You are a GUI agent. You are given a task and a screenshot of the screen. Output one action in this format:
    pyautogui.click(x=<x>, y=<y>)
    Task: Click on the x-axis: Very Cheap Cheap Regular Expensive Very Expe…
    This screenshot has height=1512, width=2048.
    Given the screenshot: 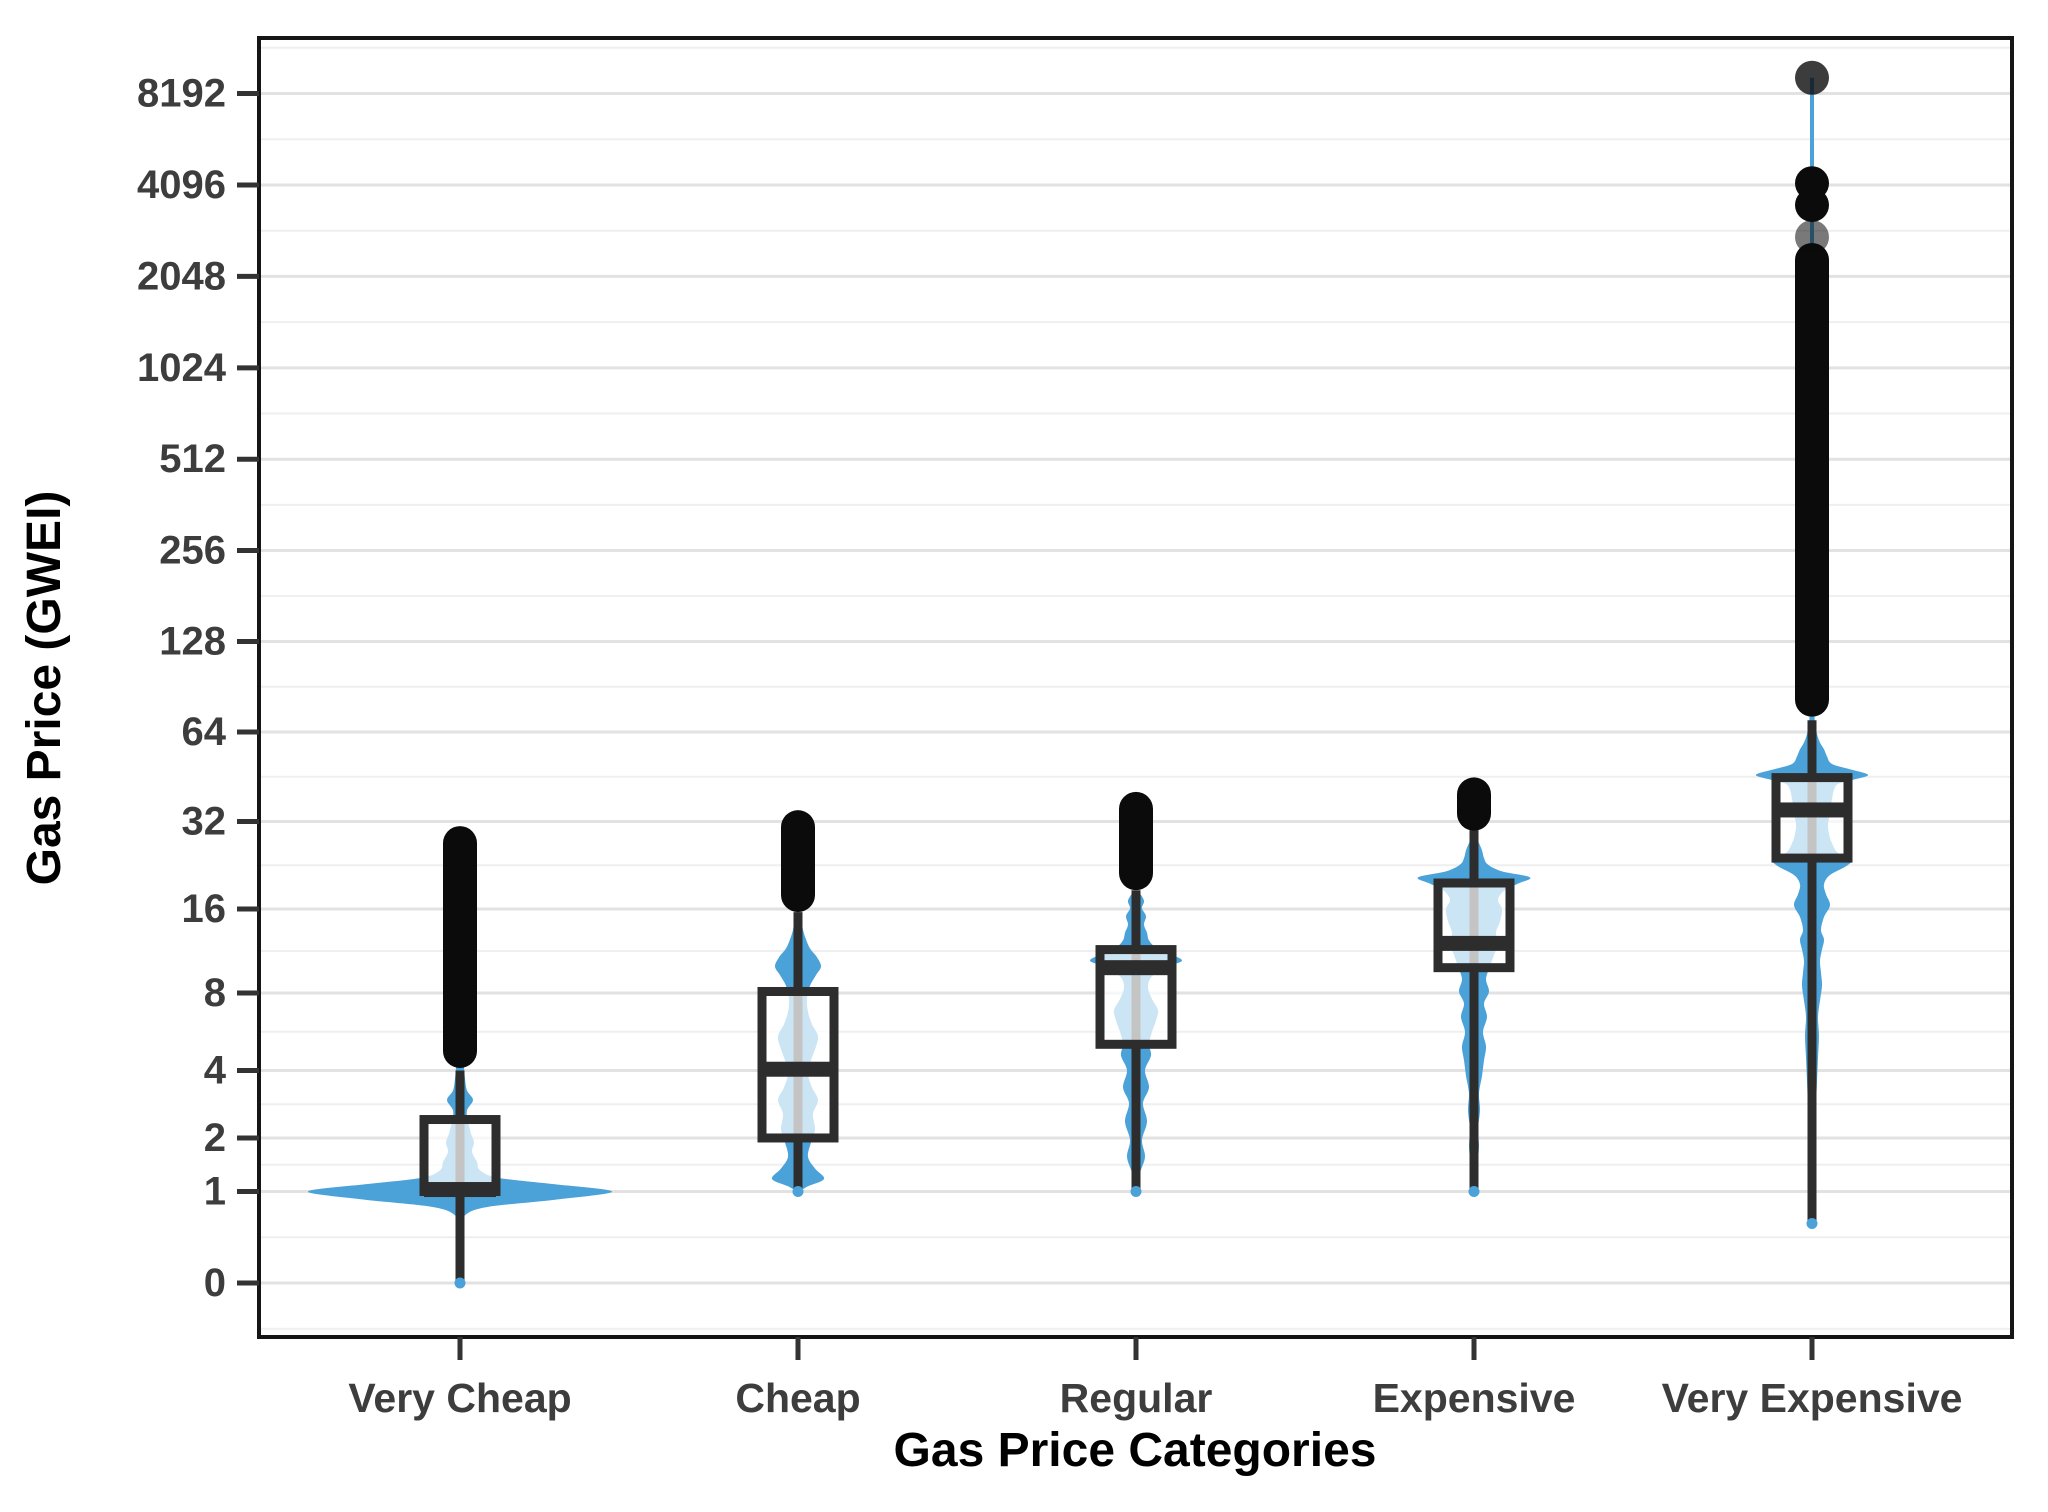 What is the action you would take?
    pyautogui.click(x=1155, y=1379)
    